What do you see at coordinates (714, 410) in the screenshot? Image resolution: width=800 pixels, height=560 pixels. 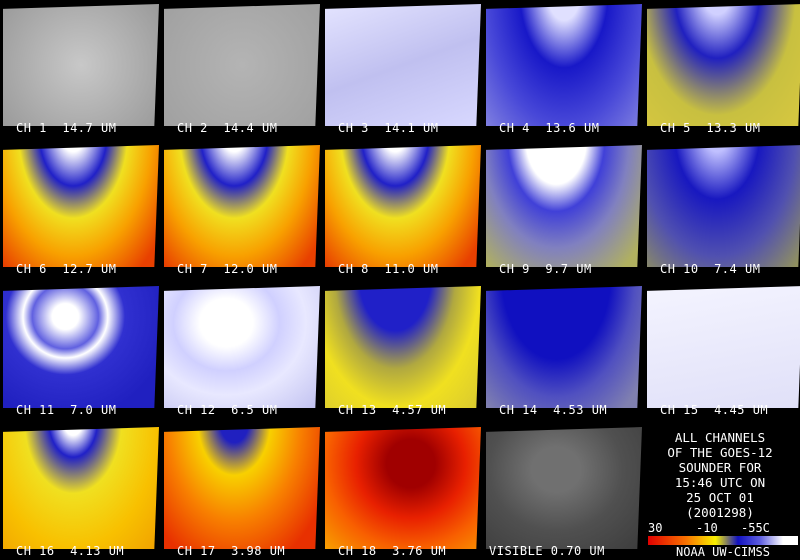 I see `panel-label: CH 15 4.45 UM` at bounding box center [714, 410].